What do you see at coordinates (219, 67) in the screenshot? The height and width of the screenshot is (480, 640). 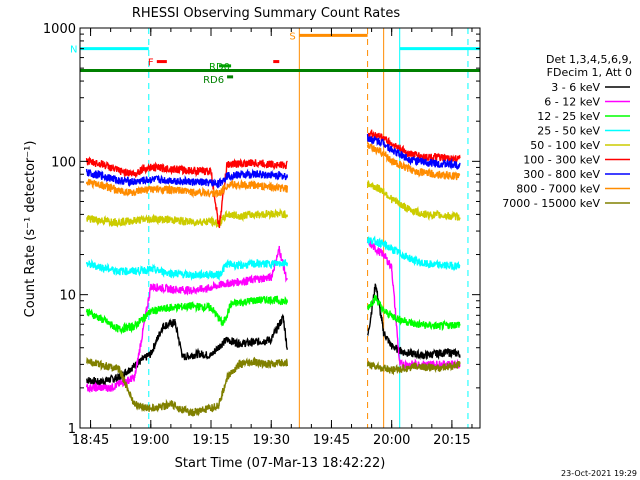 I see `flag-label-3: RD0` at bounding box center [219, 67].